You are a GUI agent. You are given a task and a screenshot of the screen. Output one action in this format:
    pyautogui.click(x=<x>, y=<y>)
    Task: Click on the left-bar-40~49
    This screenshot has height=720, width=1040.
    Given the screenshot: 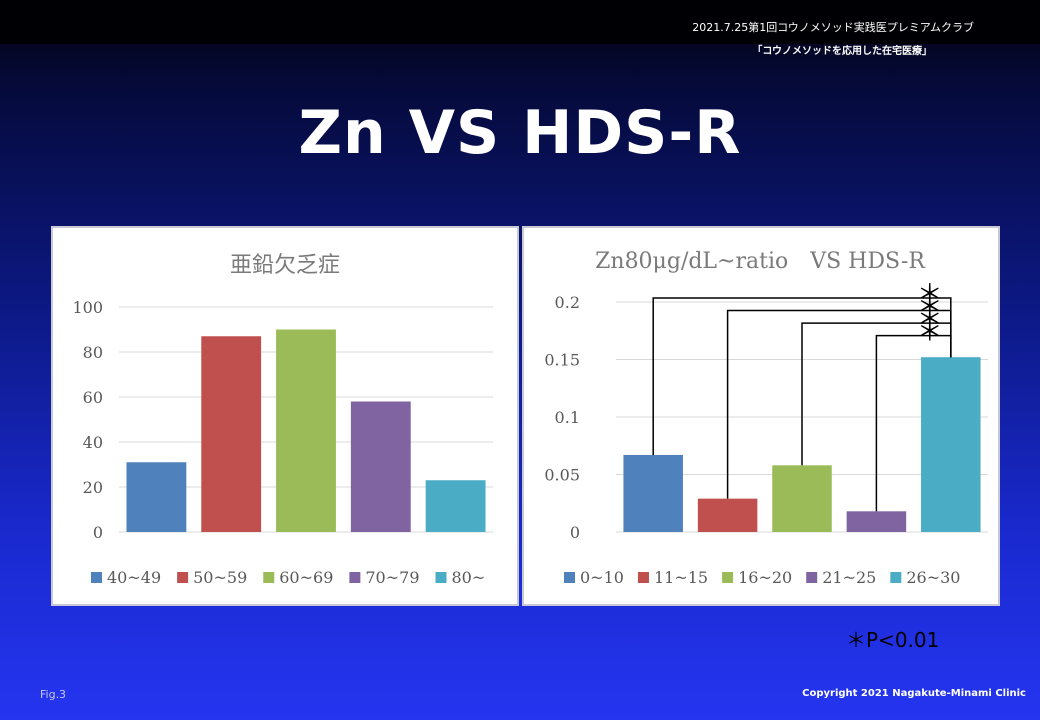 What is the action you would take?
    pyautogui.click(x=156, y=497)
    